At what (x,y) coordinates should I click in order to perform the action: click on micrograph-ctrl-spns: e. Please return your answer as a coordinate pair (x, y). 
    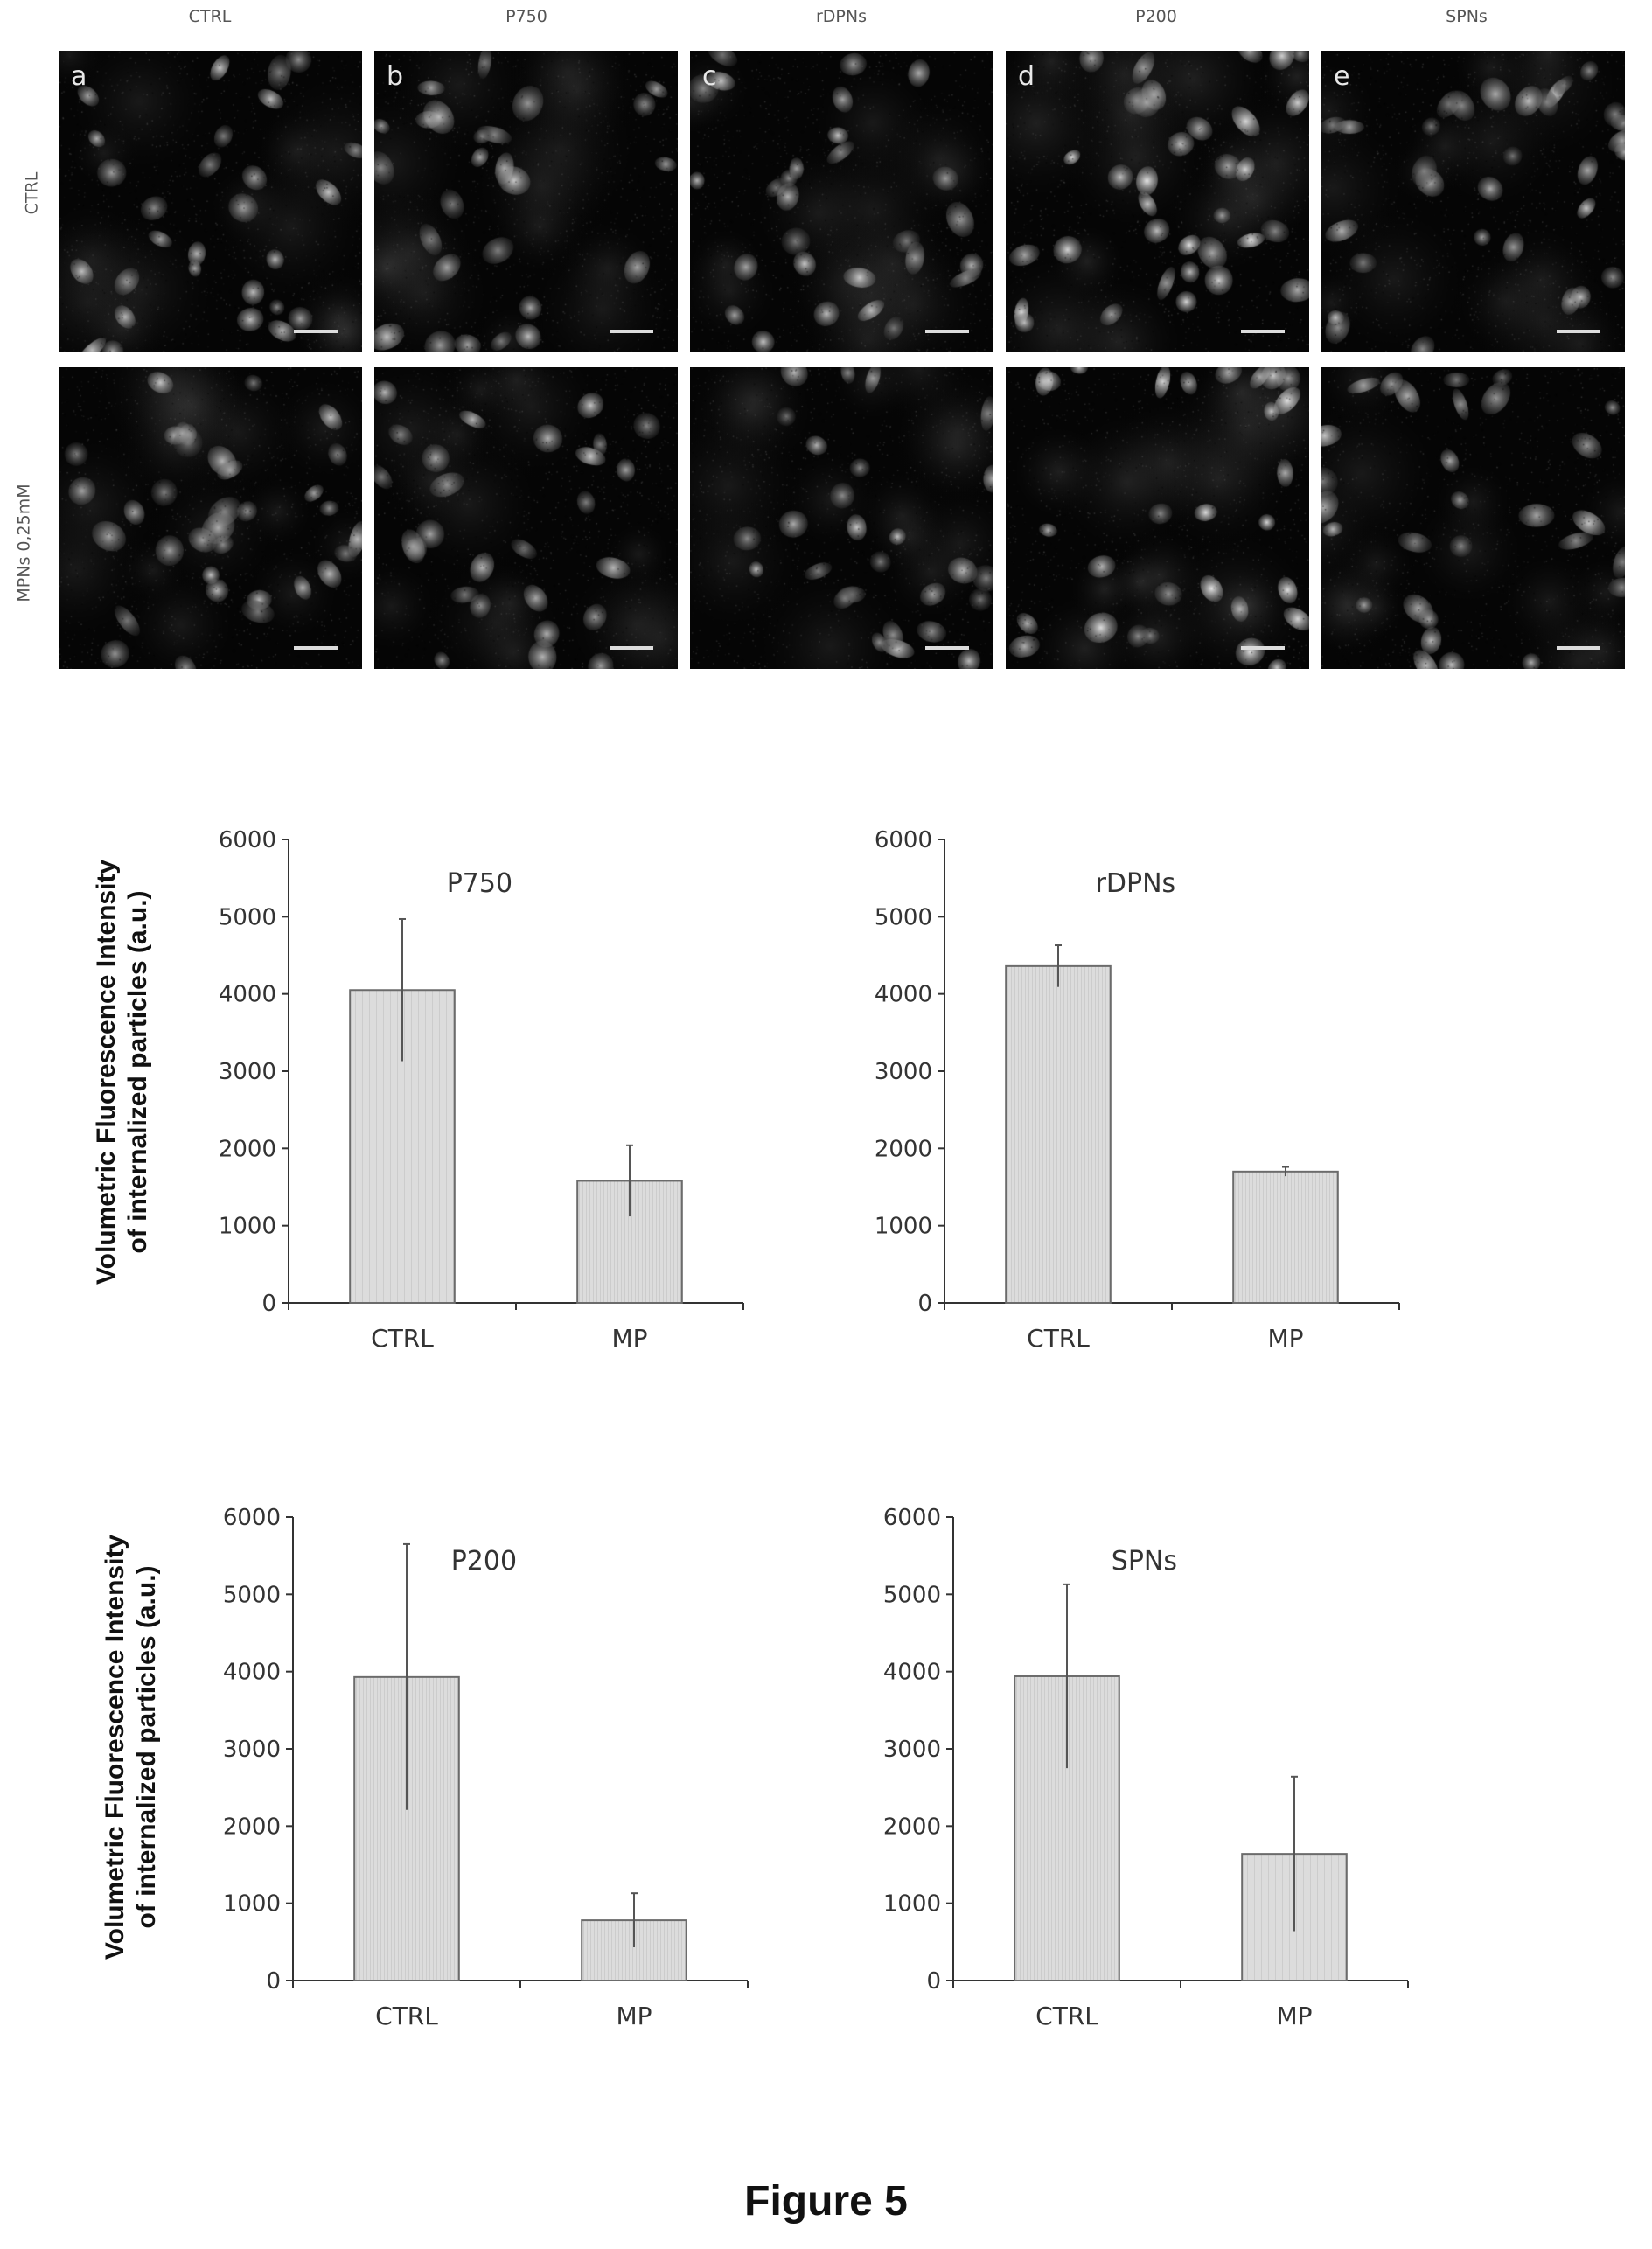
    Looking at the image, I should click on (1473, 201).